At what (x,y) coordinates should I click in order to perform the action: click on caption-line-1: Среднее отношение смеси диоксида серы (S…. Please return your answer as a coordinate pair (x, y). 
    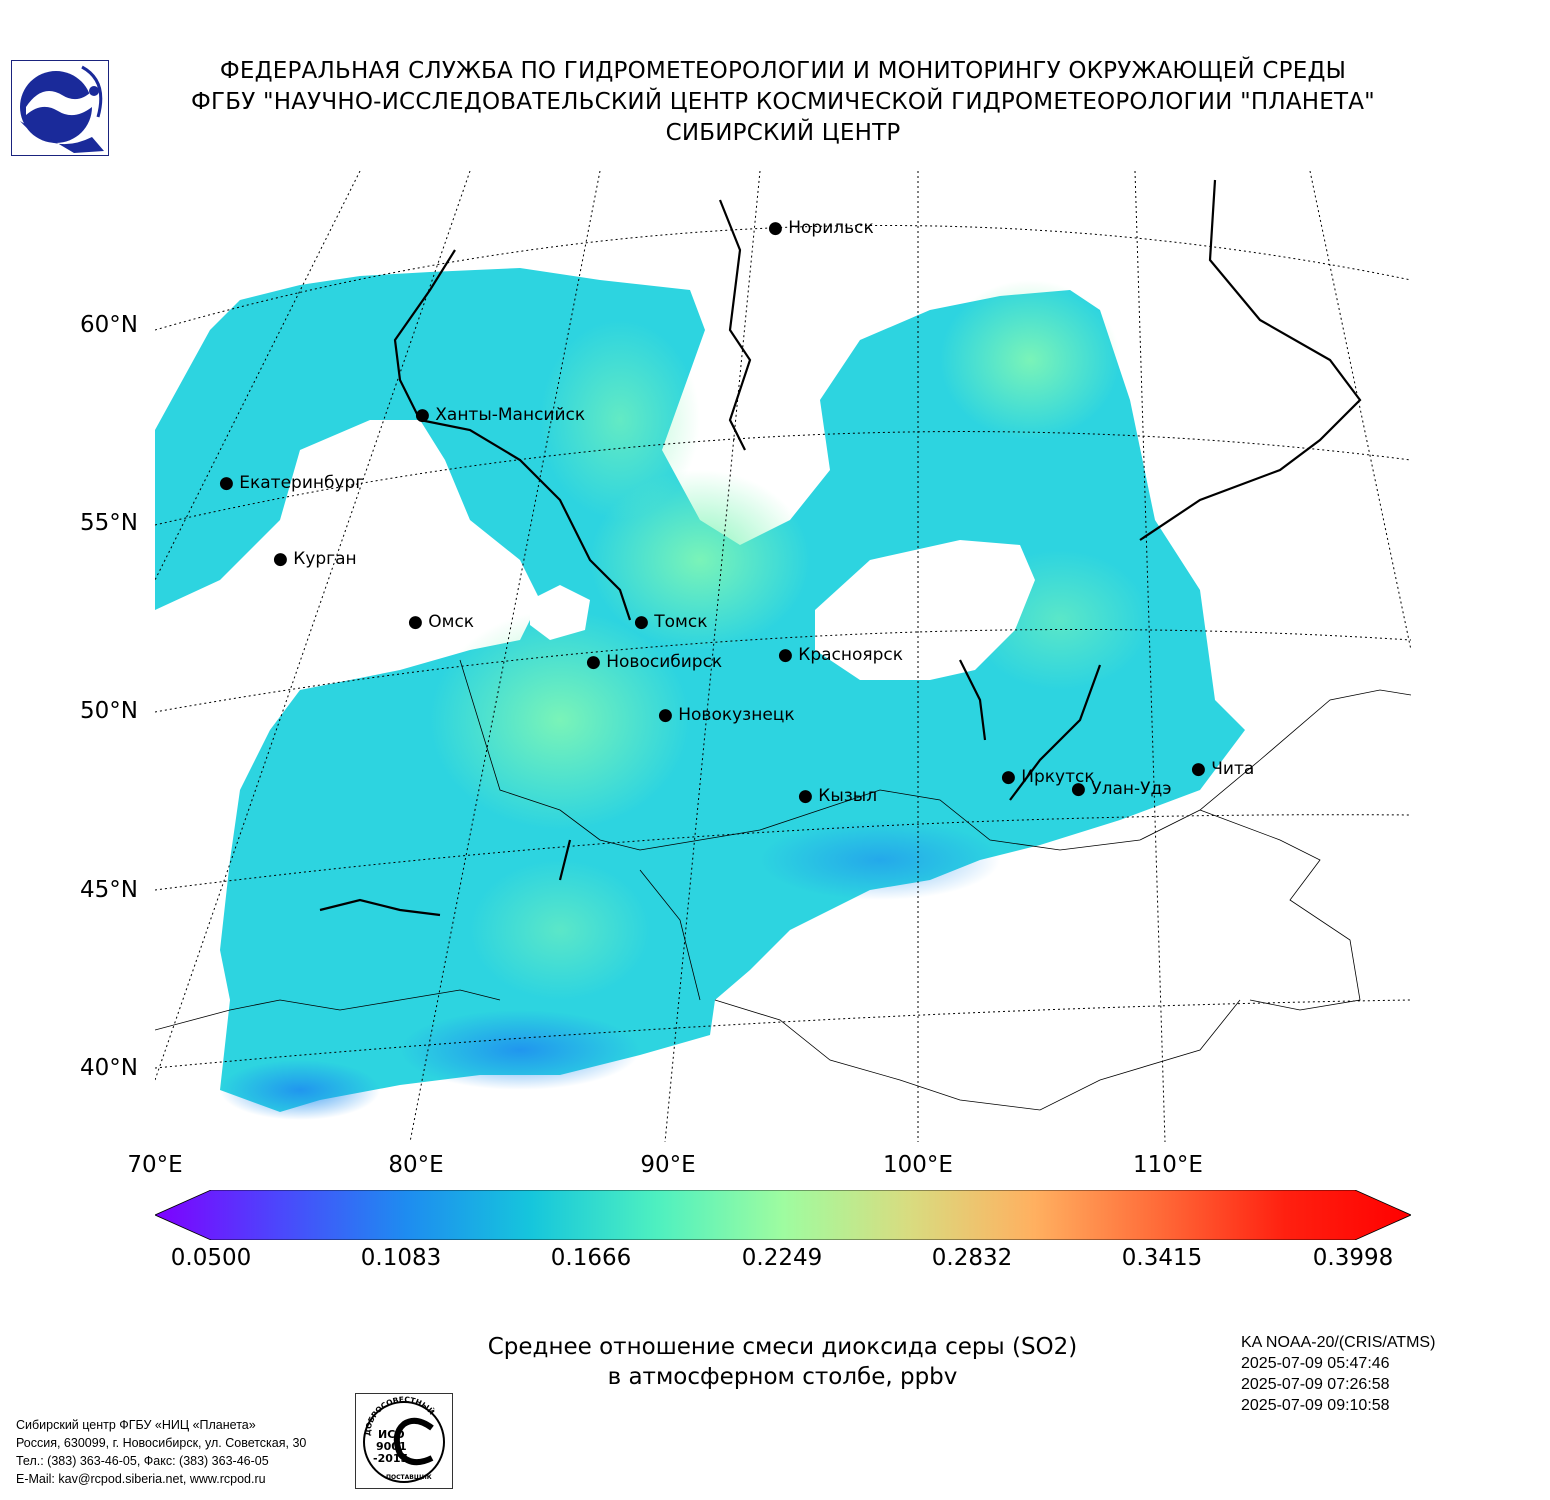
    Looking at the image, I should click on (782, 1347).